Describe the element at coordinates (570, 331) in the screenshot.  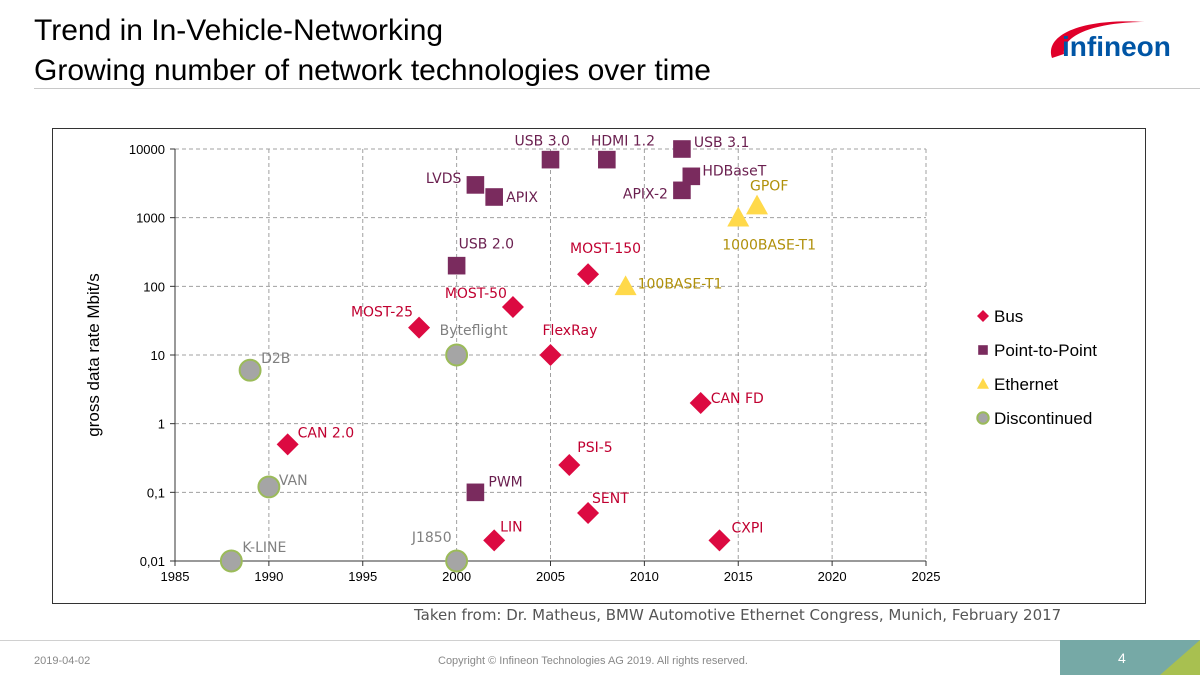
I see `data-point-label: FlexRay` at that location.